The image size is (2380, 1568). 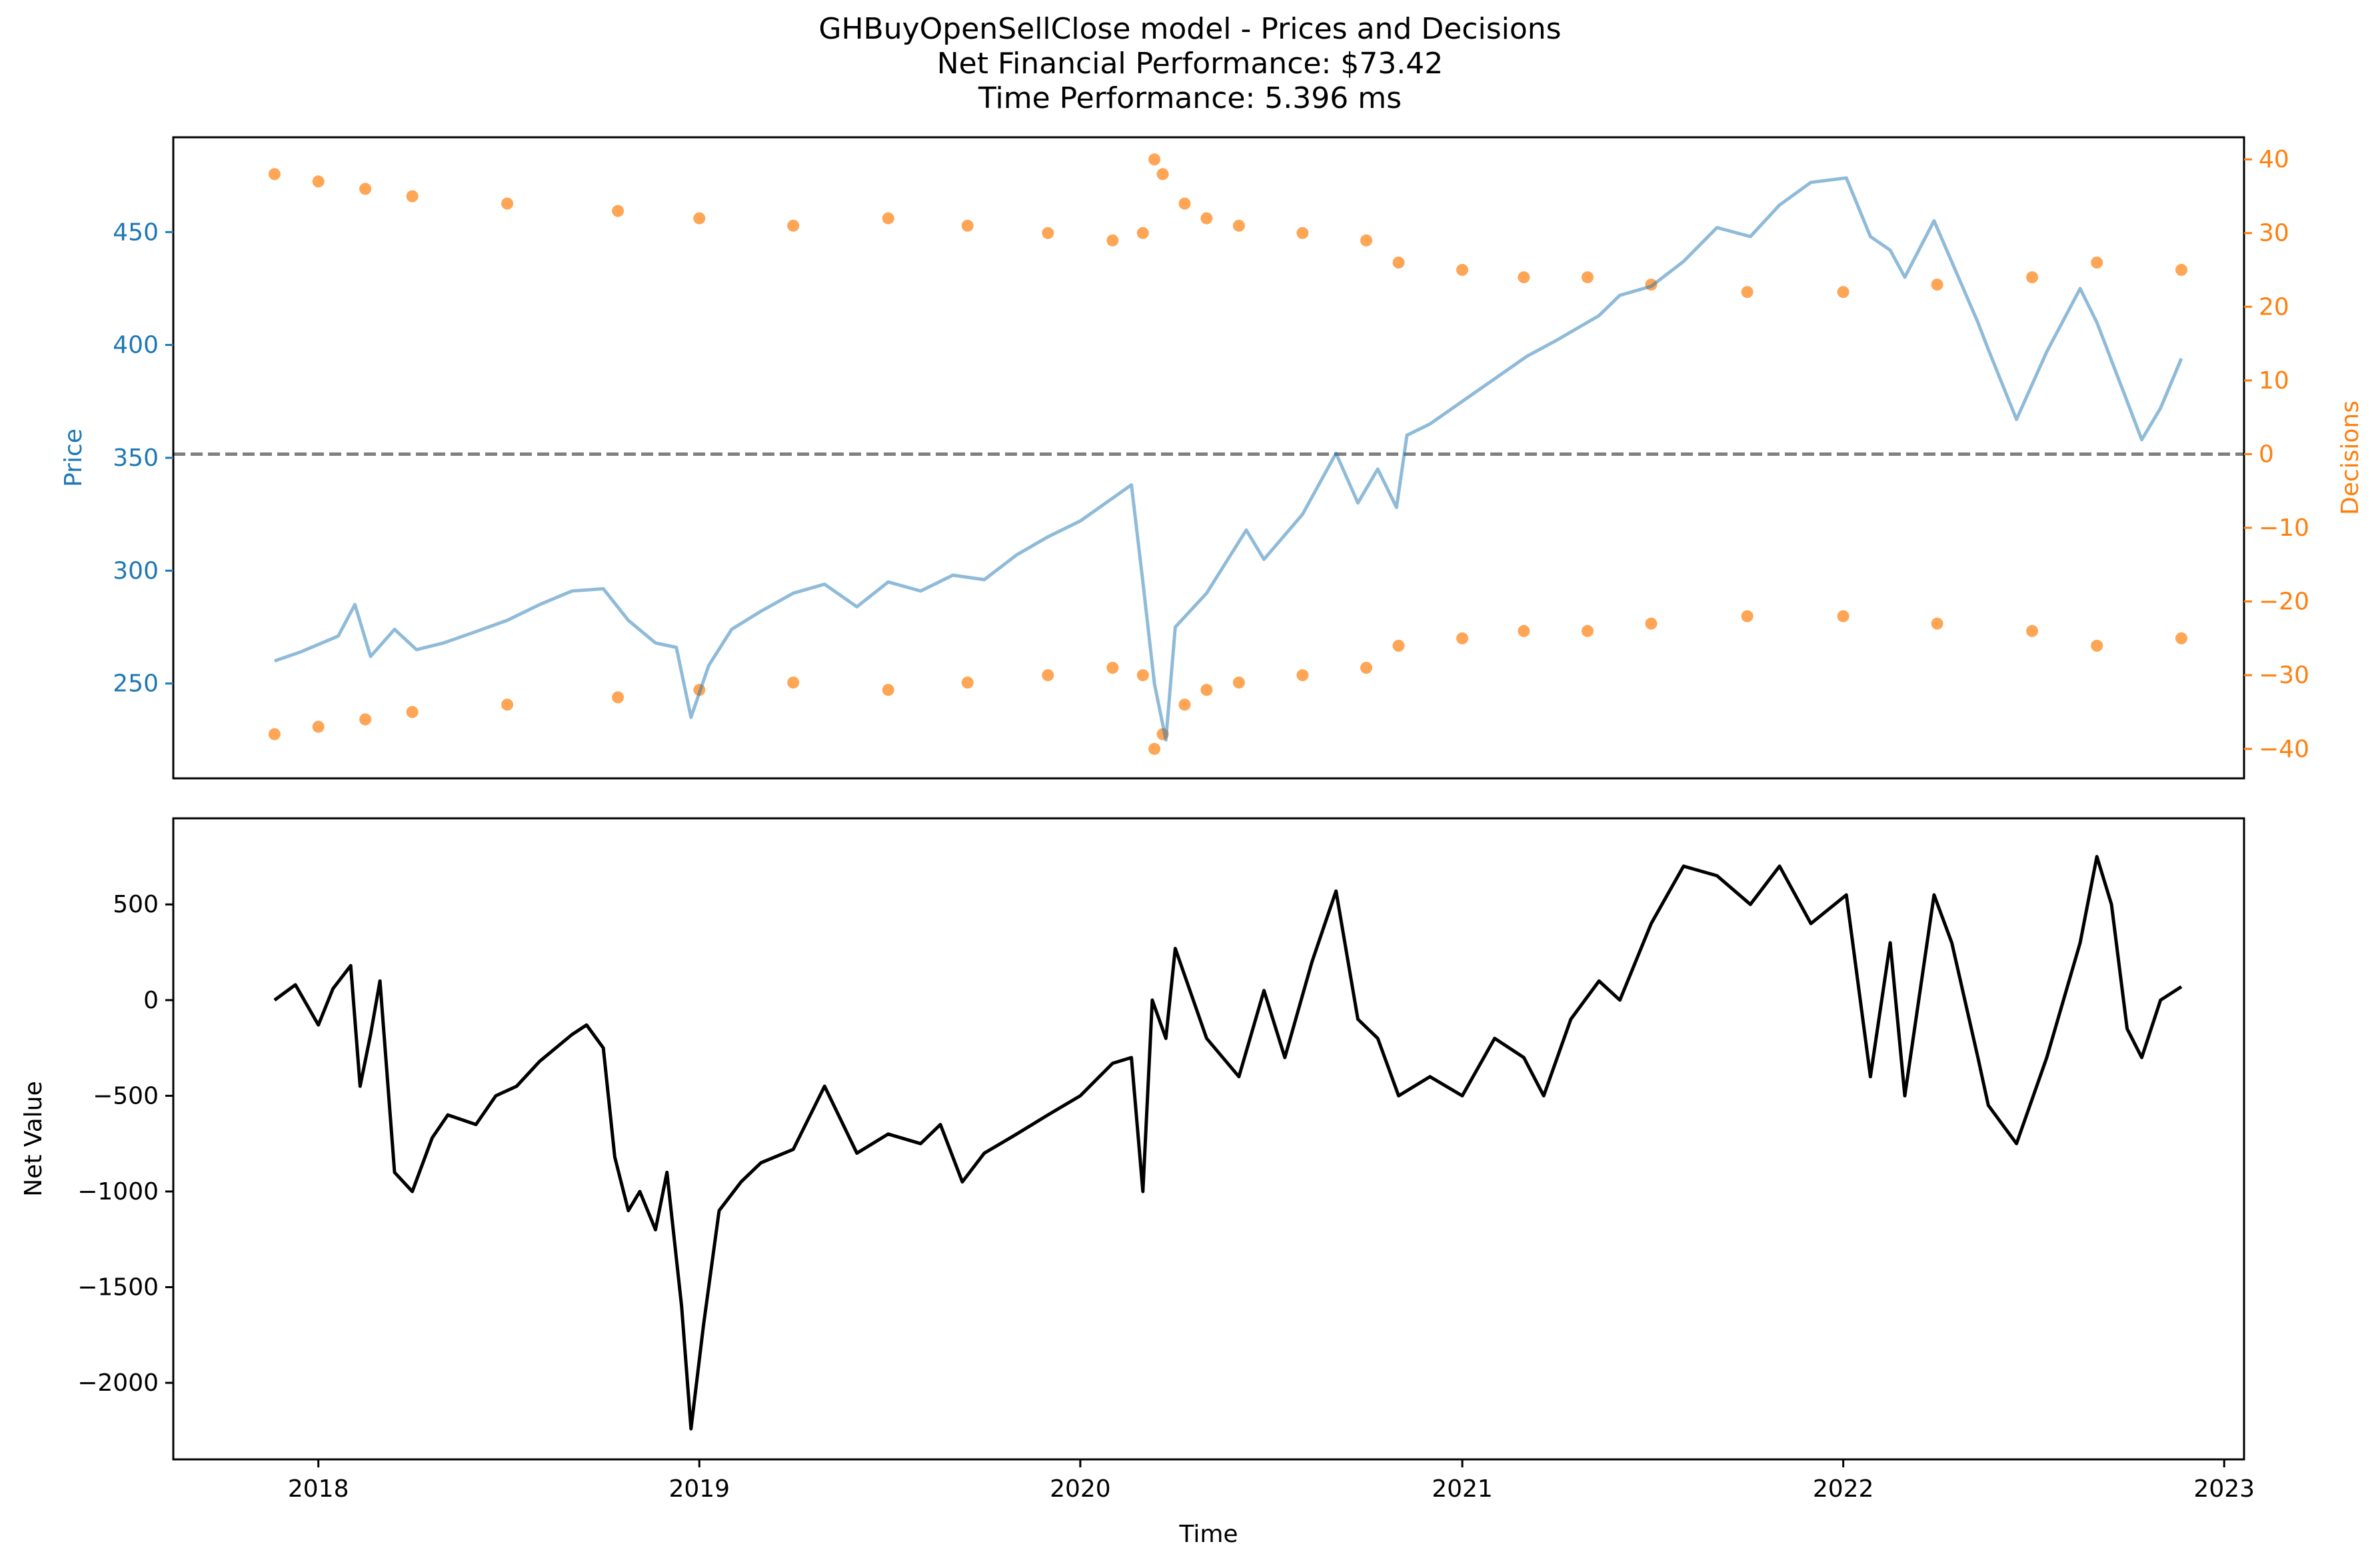 What do you see at coordinates (699, 1489) in the screenshot?
I see `time-tick-label: 2019` at bounding box center [699, 1489].